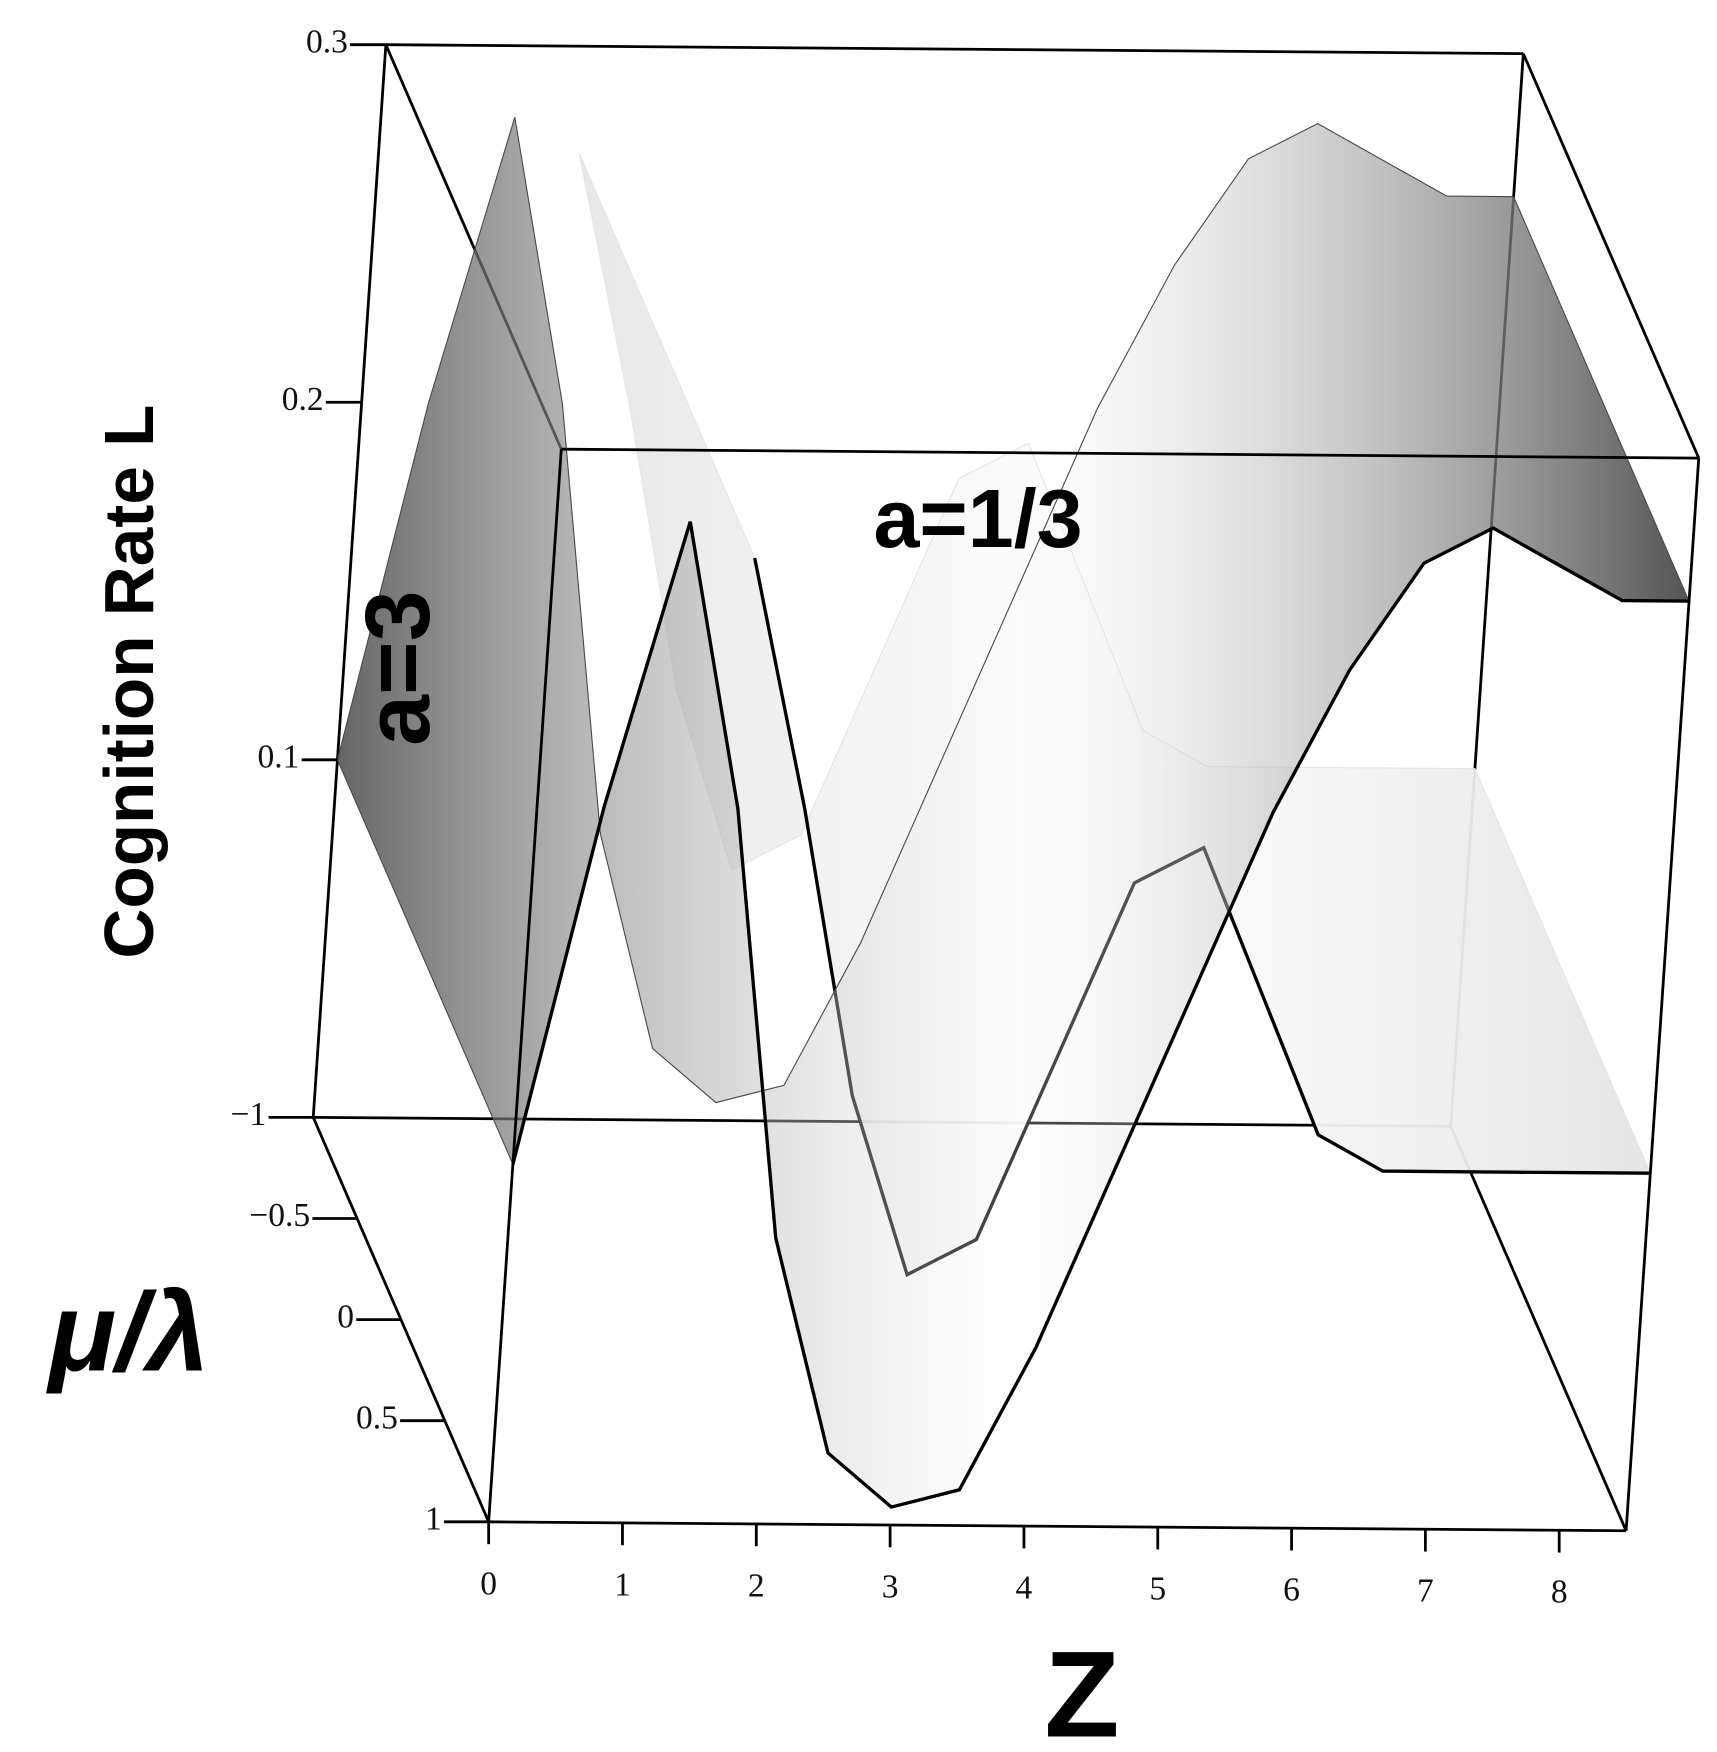 The width and height of the screenshot is (1717, 1752). I want to click on x-tick-label: 0, so click(488, 1583).